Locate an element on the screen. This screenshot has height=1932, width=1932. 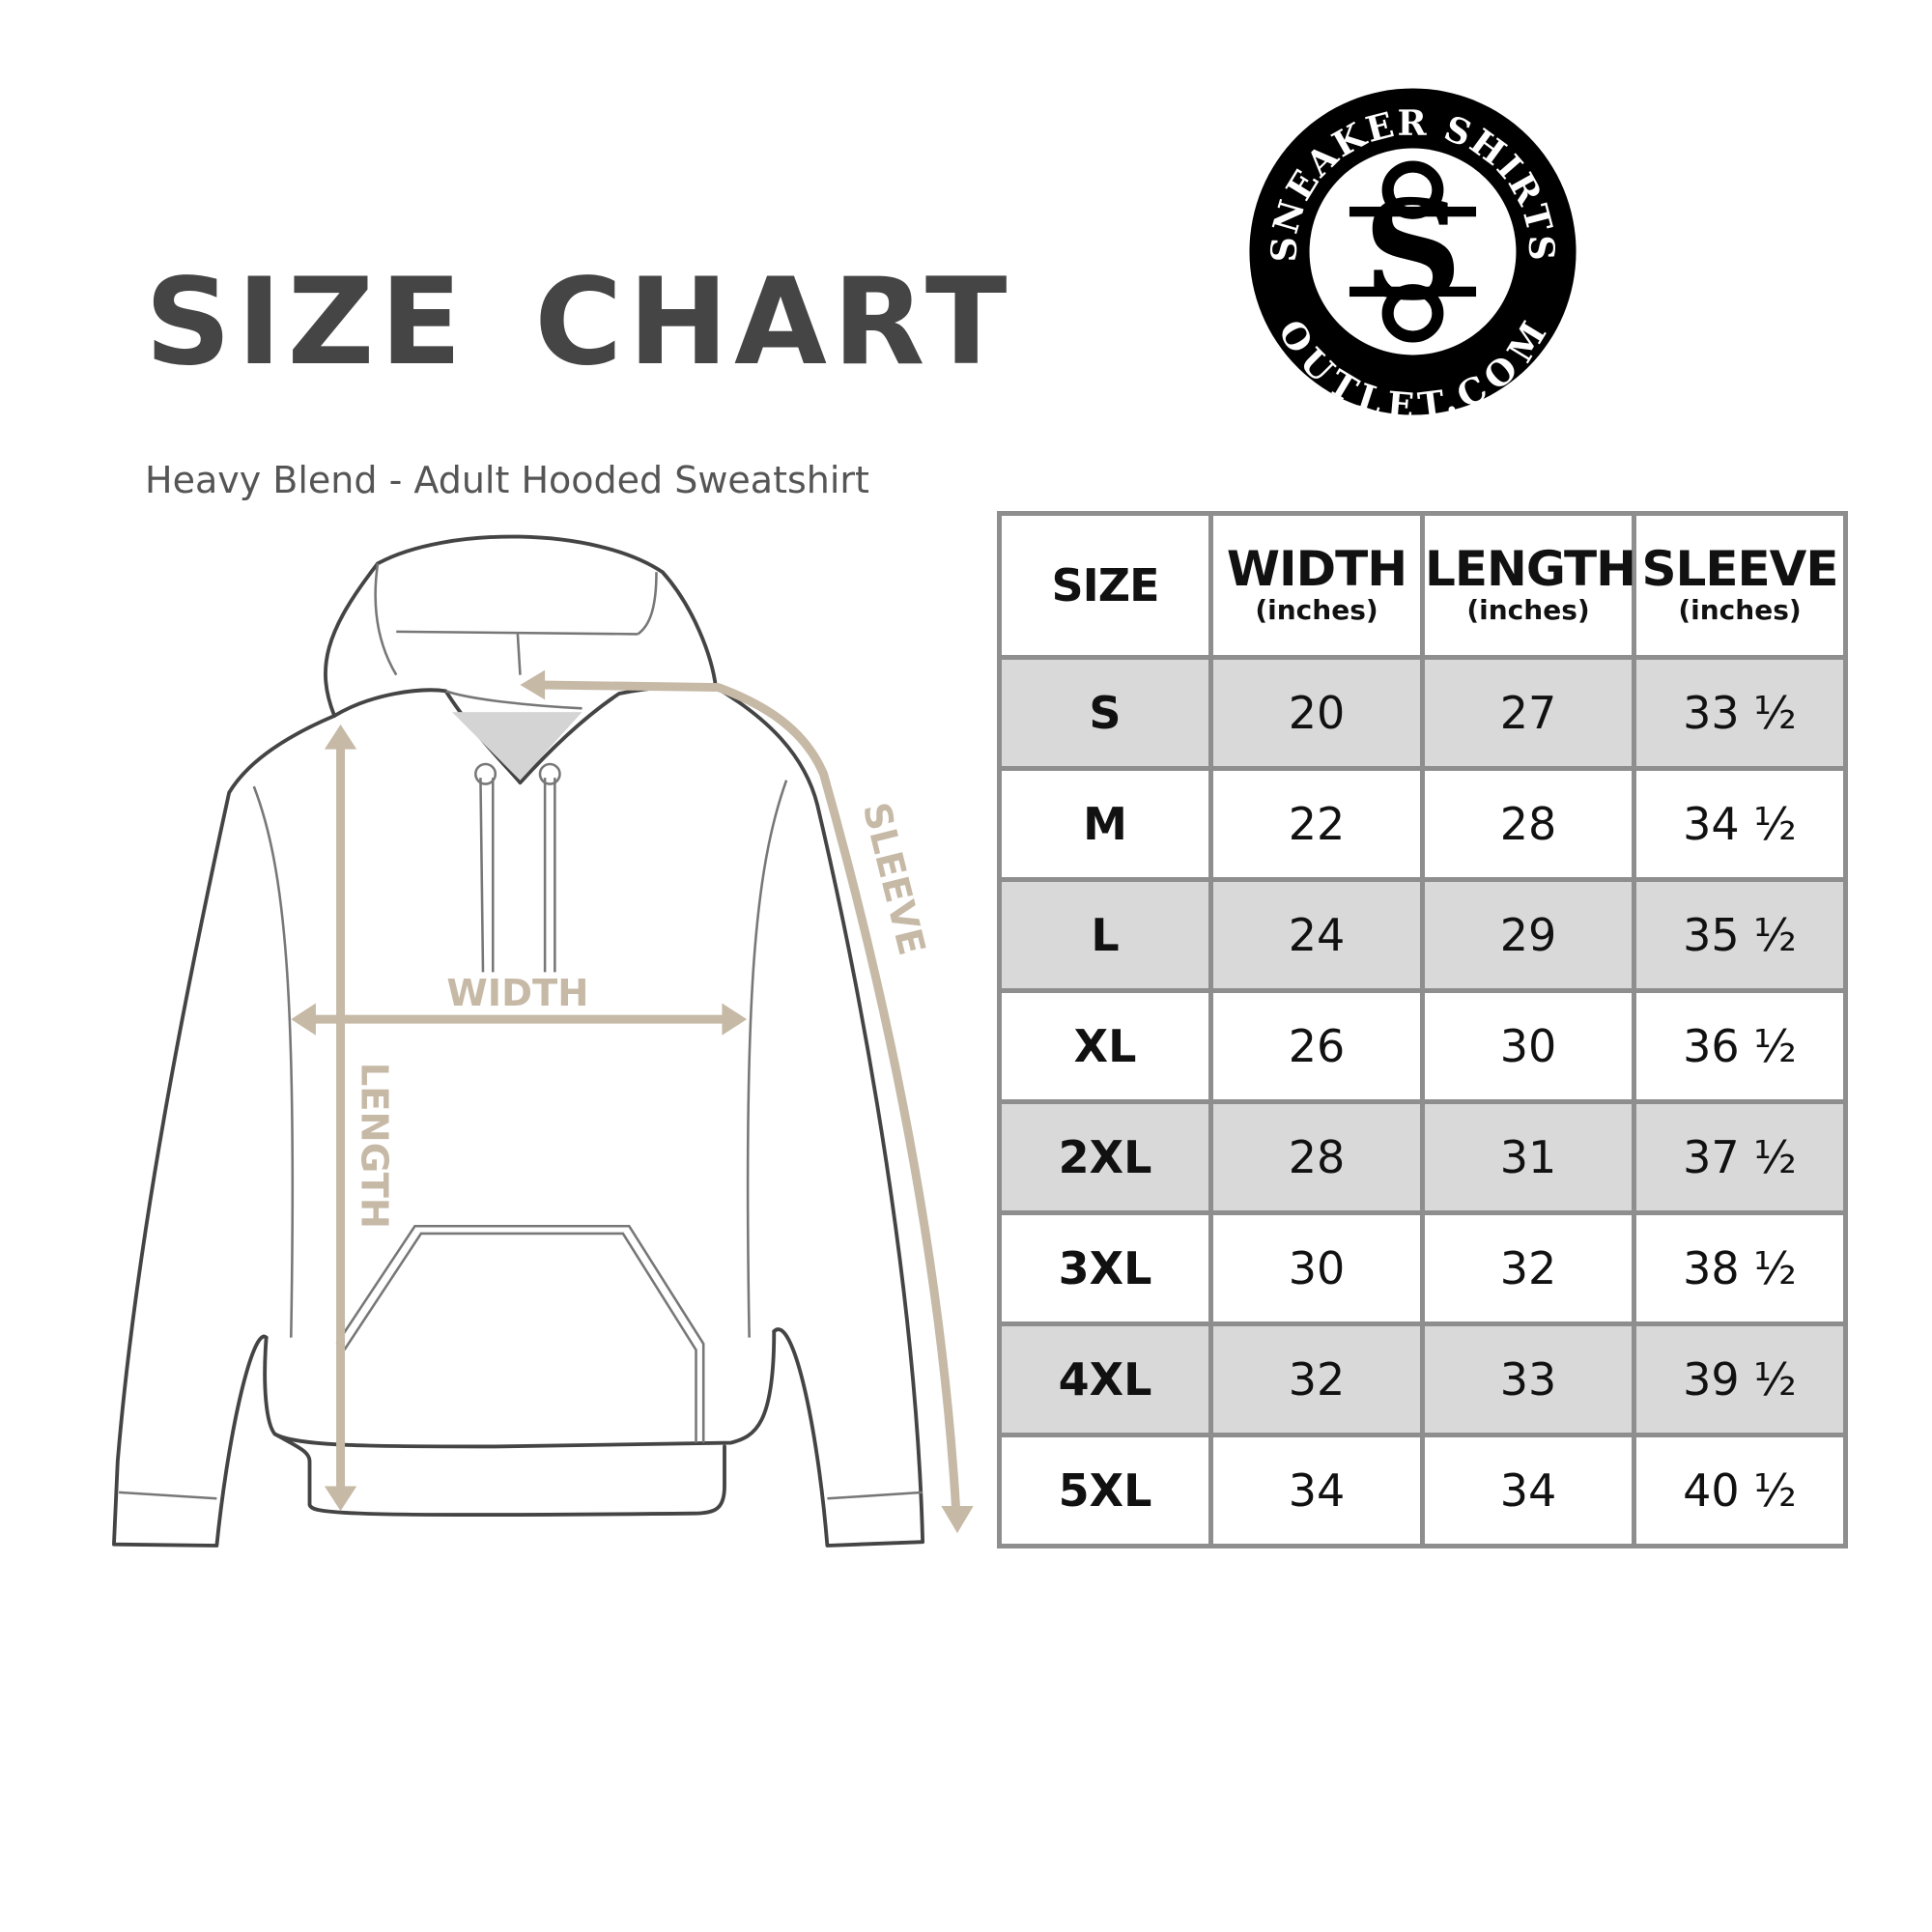
cell-sleeve: 35 ½ is located at coordinates (1740, 935).